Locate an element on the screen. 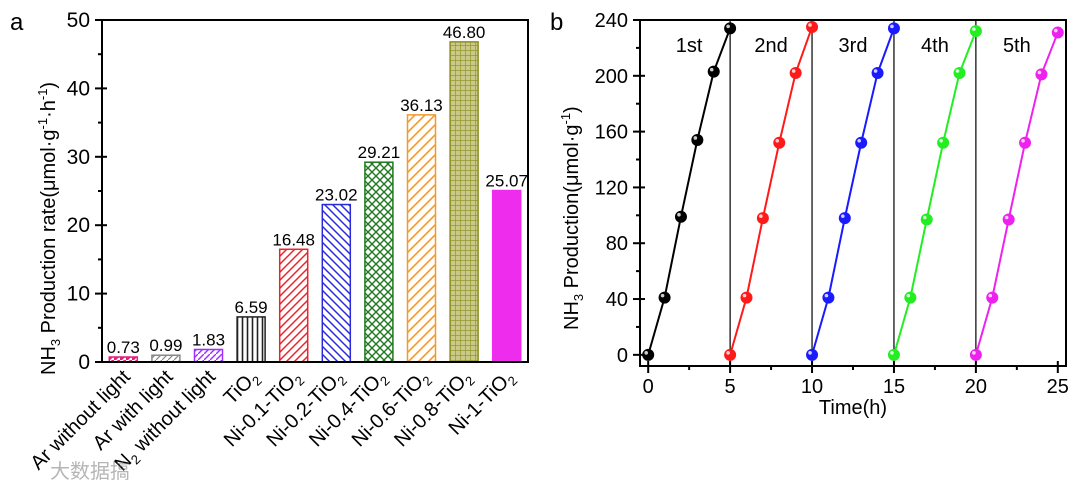 This screenshot has height=488, width=1080. y-tick-label-b: 40 is located at coordinates (617, 300).